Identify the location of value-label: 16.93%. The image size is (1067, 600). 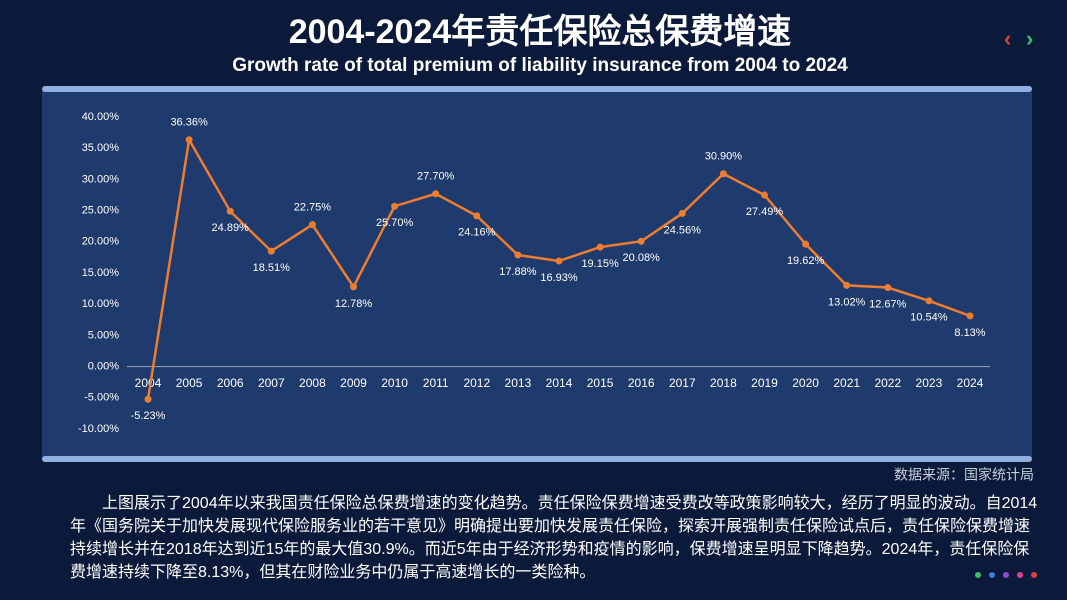
(559, 278).